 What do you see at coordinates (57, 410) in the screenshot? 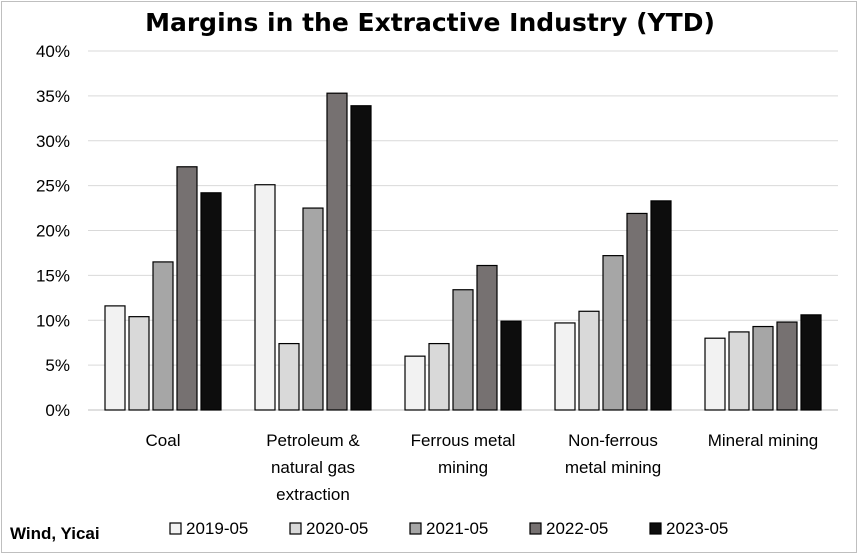
I see `y-tick-label: 0%` at bounding box center [57, 410].